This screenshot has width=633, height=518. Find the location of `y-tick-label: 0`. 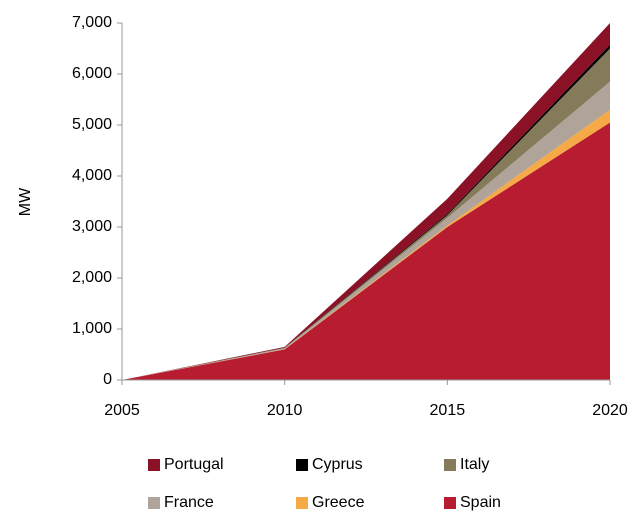

y-tick-label: 0 is located at coordinates (107, 379).